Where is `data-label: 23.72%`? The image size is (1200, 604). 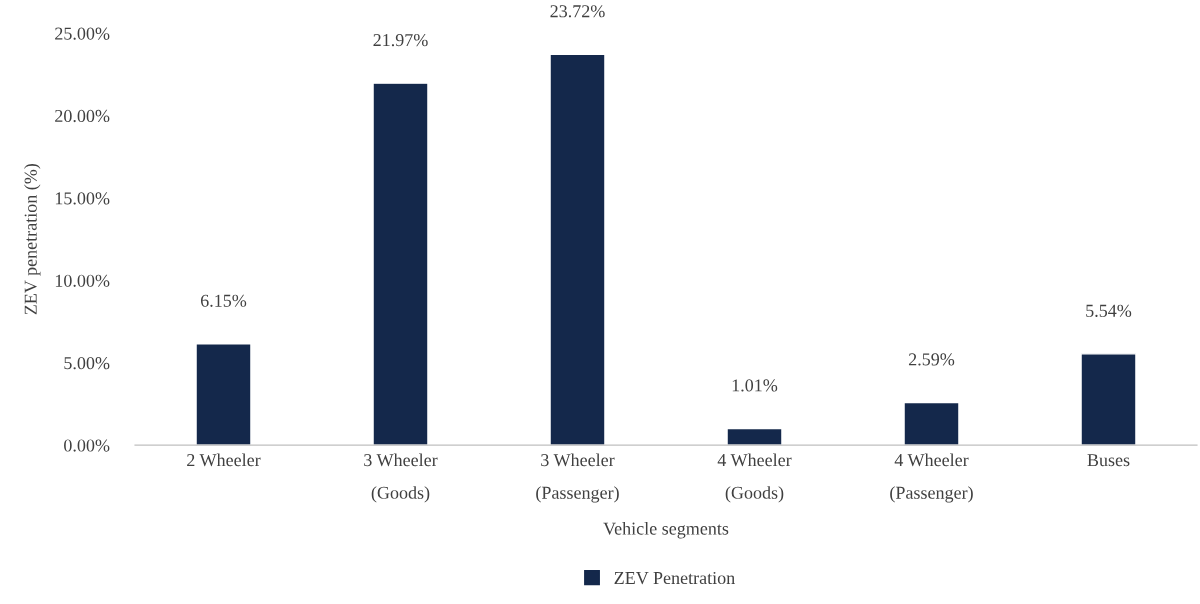
data-label: 23.72% is located at coordinates (577, 11).